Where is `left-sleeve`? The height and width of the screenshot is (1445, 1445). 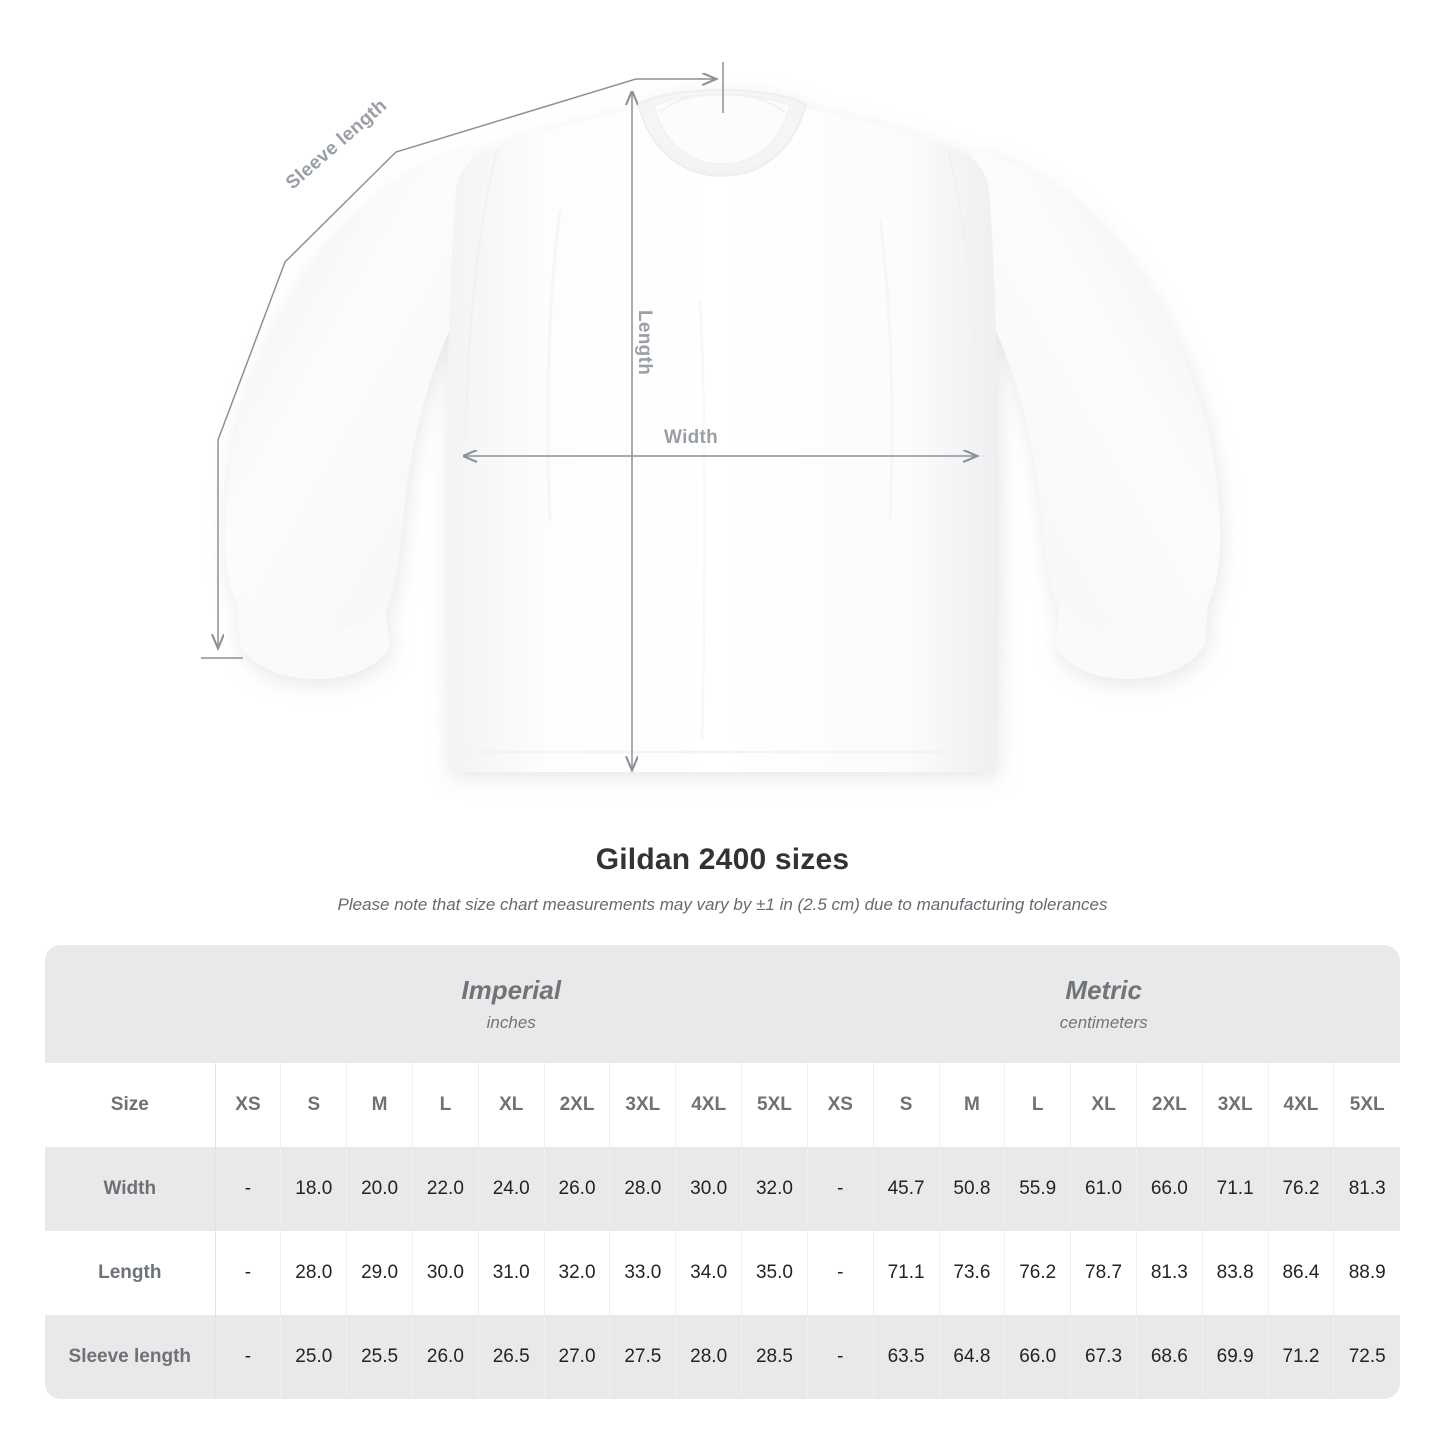
left-sleeve is located at coordinates (364, 397).